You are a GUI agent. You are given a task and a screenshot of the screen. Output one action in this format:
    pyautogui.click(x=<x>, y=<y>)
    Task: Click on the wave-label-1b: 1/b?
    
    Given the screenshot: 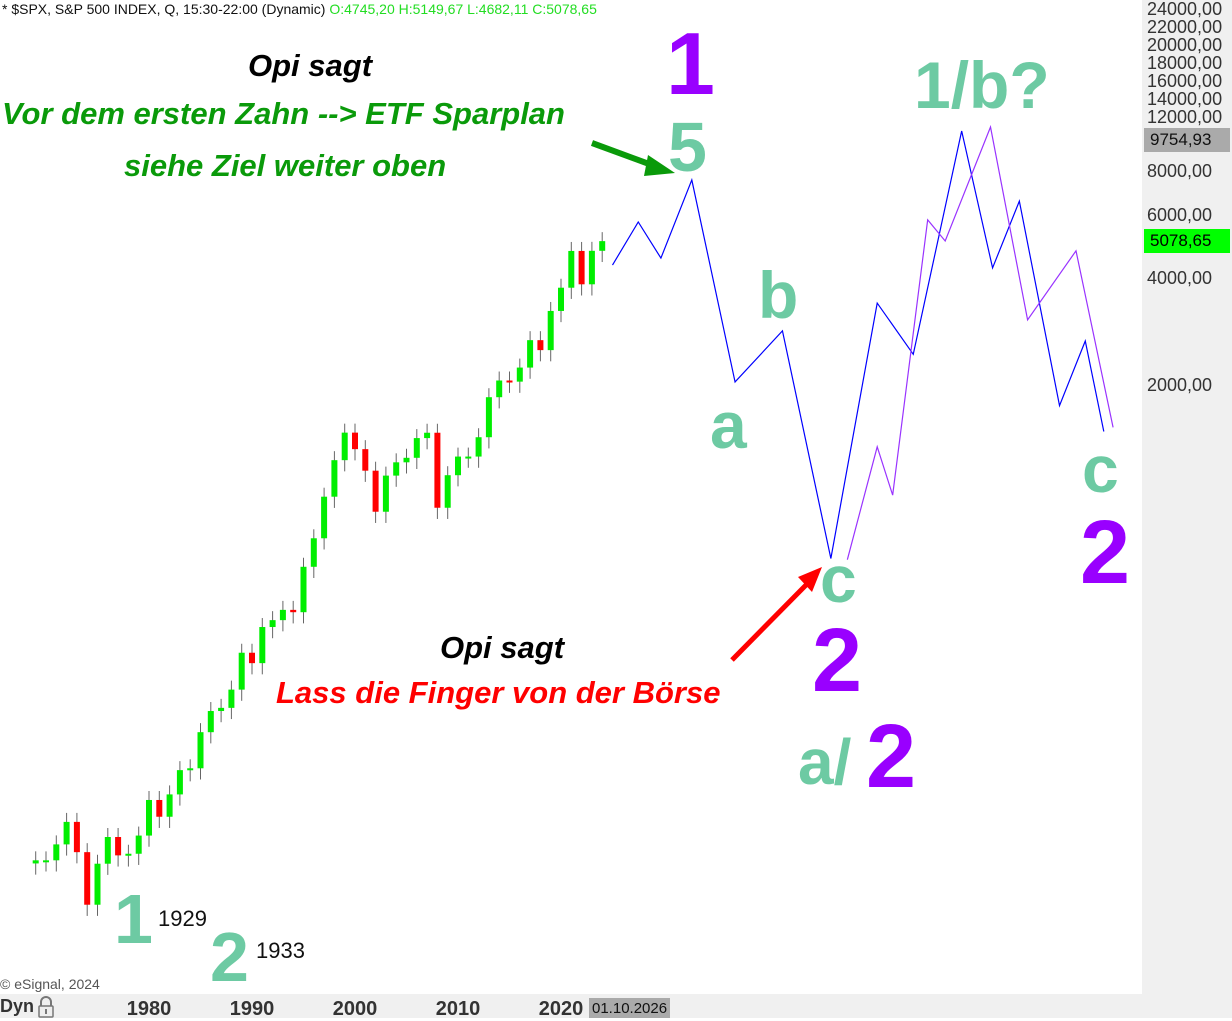 What is the action you would take?
    pyautogui.click(x=982, y=85)
    